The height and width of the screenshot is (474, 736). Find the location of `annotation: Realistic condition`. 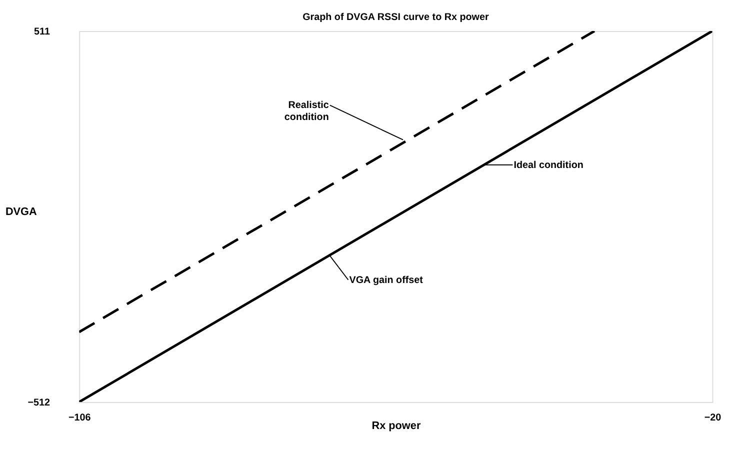

annotation: Realistic condition is located at coordinates (307, 112).